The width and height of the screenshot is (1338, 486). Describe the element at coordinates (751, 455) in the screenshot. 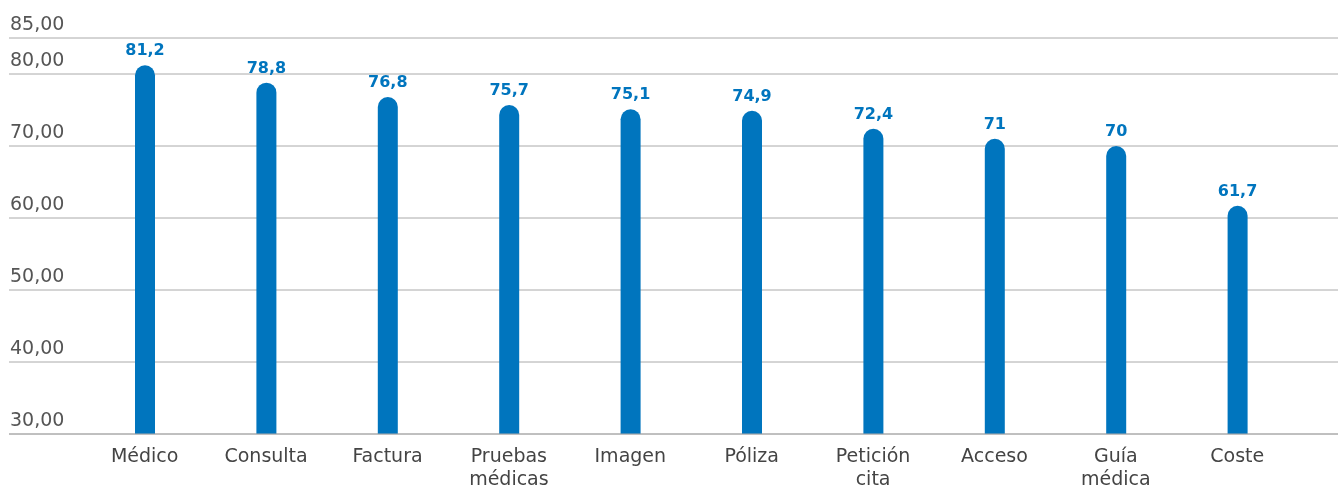

I see `x-tick-label: Póliza` at that location.